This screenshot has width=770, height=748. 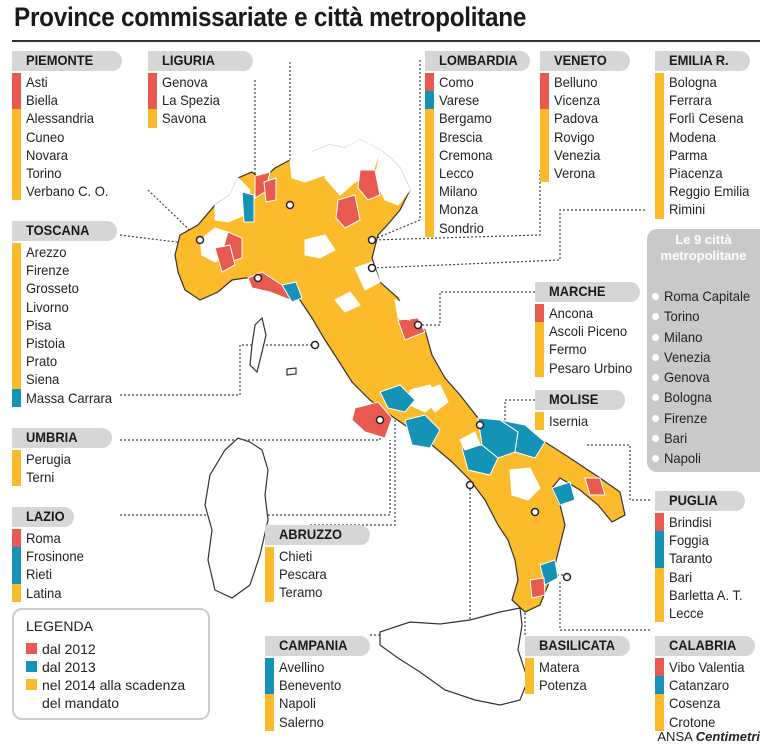 I want to click on province-name: Livorno, so click(x=47, y=306).